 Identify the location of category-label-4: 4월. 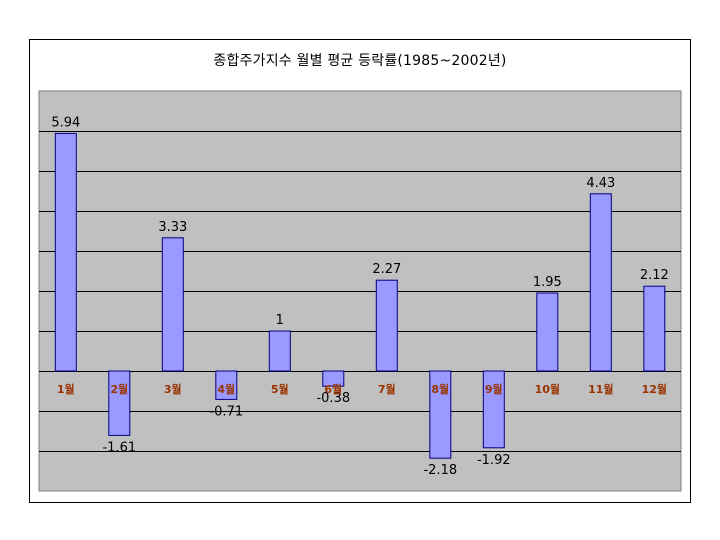
(226, 389).